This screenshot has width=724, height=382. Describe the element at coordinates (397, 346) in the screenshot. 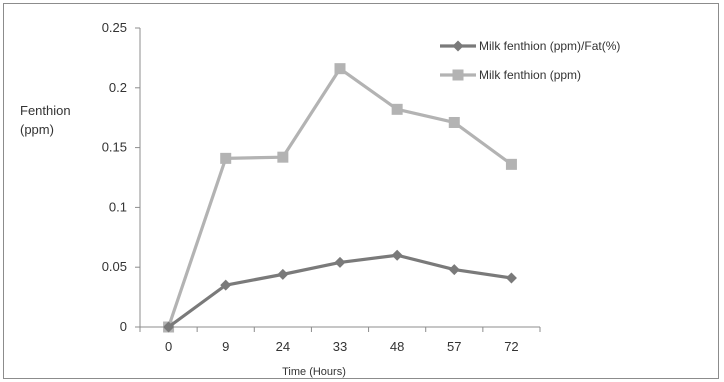

I see `x-tick-label: 48` at that location.